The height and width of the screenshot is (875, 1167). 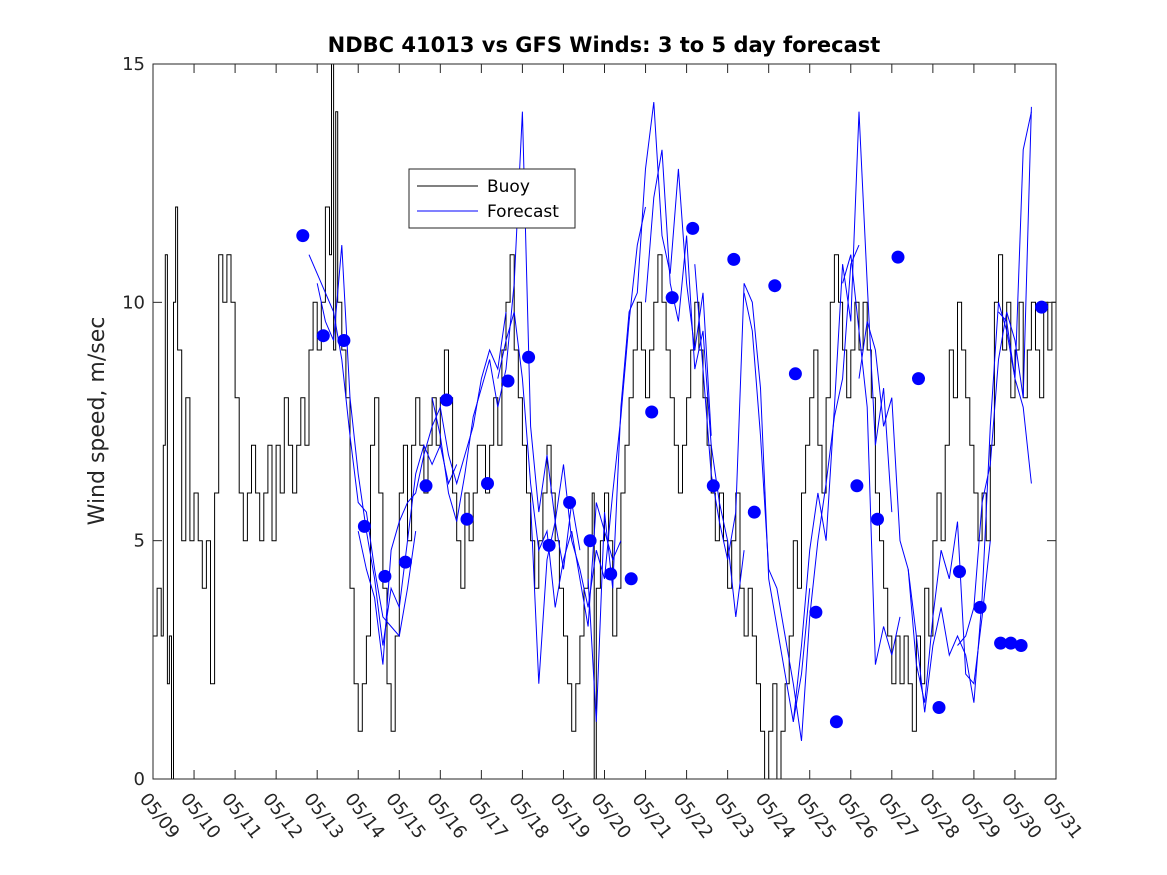 I want to click on y-axis-label: Wind speed, m/sec, so click(x=97, y=421).